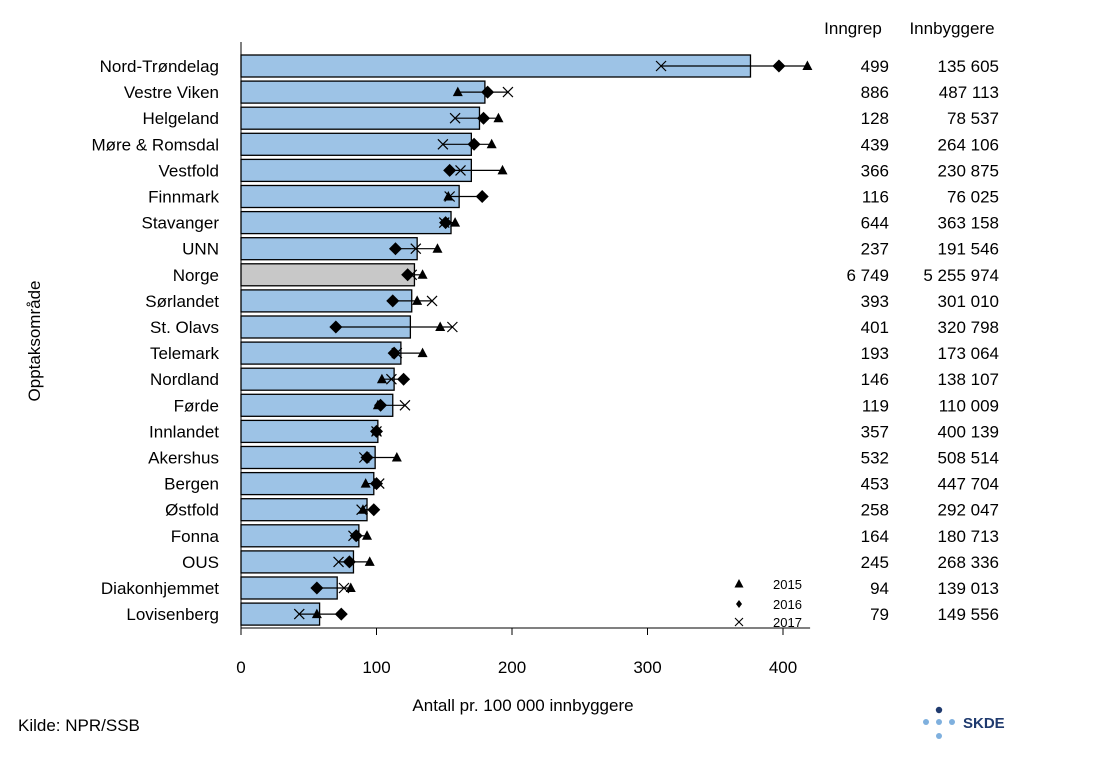 Image resolution: width=1103 pixels, height=759 pixels. I want to click on inngrep-value: 532, so click(875, 458).